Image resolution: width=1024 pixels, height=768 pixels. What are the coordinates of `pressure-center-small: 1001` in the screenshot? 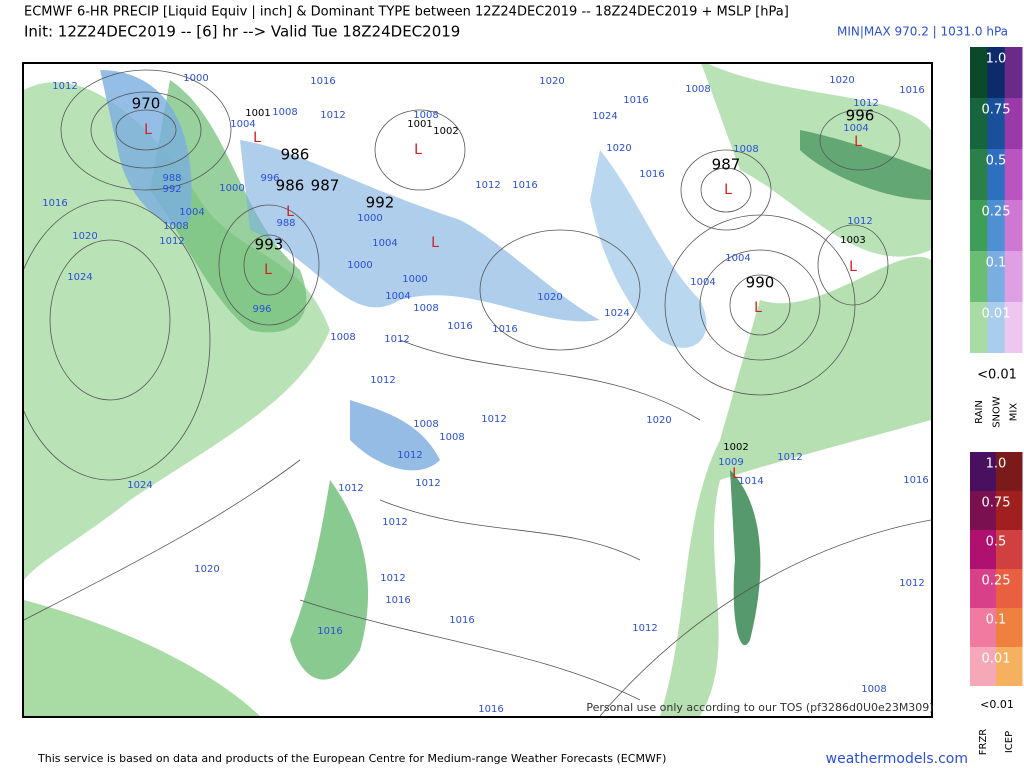 It's located at (257, 113).